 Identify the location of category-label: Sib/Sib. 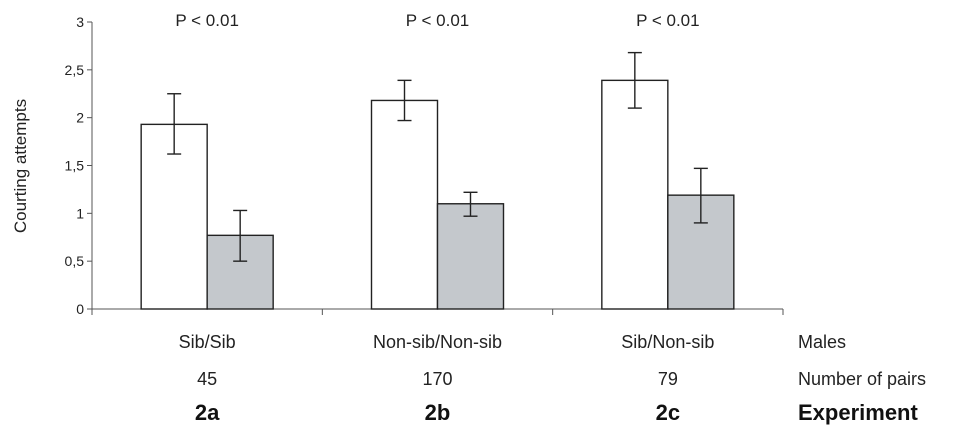
(207, 342).